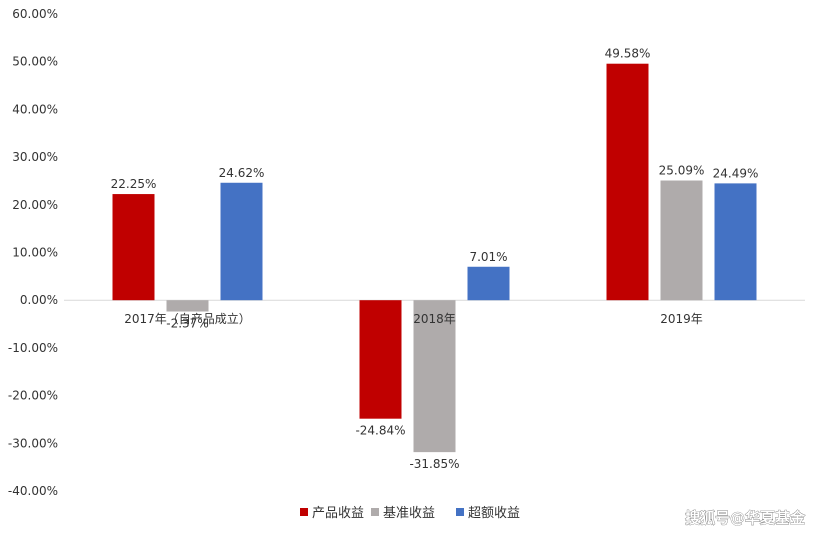 The height and width of the screenshot is (536, 819). I want to click on data-label: 25.09%, so click(682, 171).